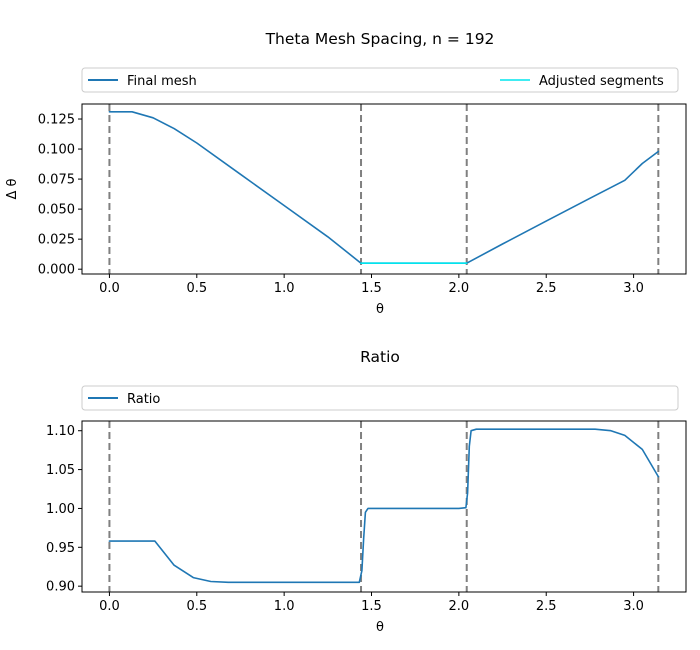 This screenshot has height=650, width=700. I want to click on legend-label-final-mesh: Final mesh, so click(162, 81).